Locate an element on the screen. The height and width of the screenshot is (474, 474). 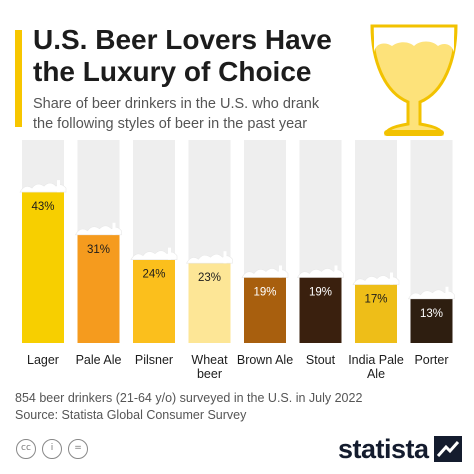
category-label: Brown Ale is located at coordinates (265, 360).